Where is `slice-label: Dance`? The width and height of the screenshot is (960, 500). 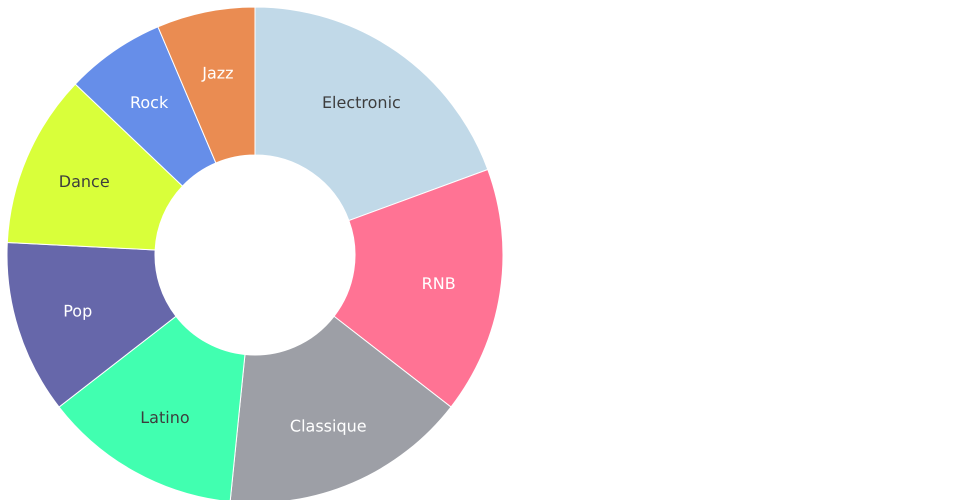
slice-label: Dance is located at coordinates (84, 182).